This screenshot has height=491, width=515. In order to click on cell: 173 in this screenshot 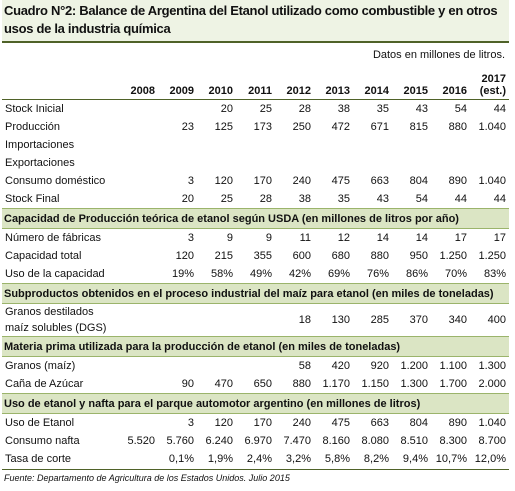, I will do `click(262, 127)`.